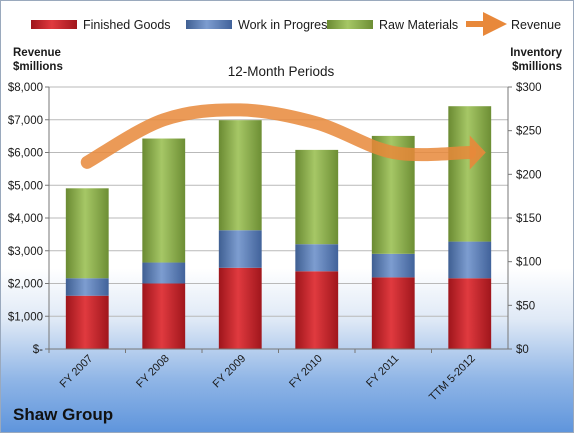 This screenshot has height=433, width=574. I want to click on revenue-line-path, so click(278, 136).